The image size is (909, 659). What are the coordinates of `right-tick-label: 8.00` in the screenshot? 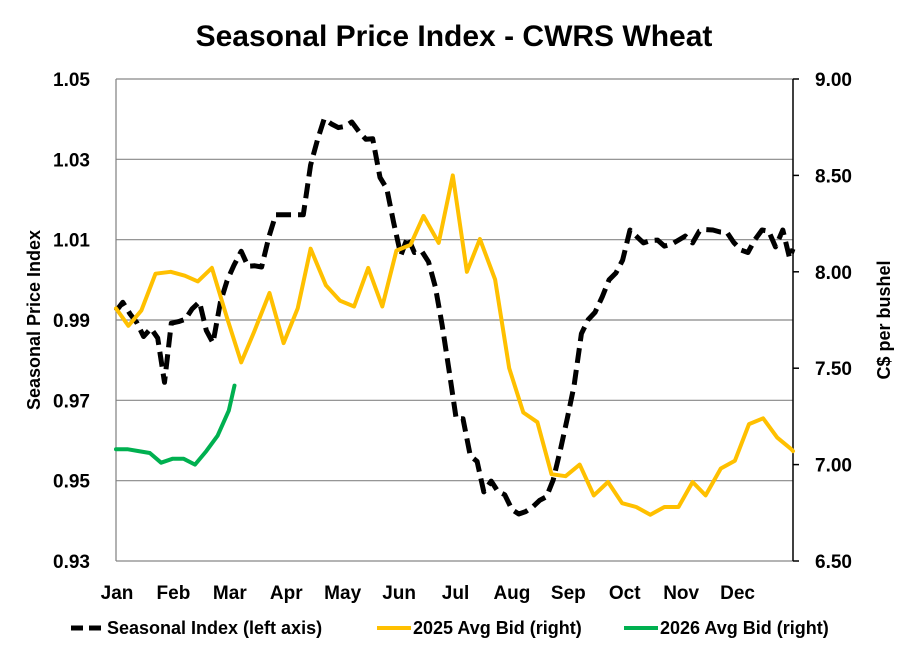 It's located at (833, 273).